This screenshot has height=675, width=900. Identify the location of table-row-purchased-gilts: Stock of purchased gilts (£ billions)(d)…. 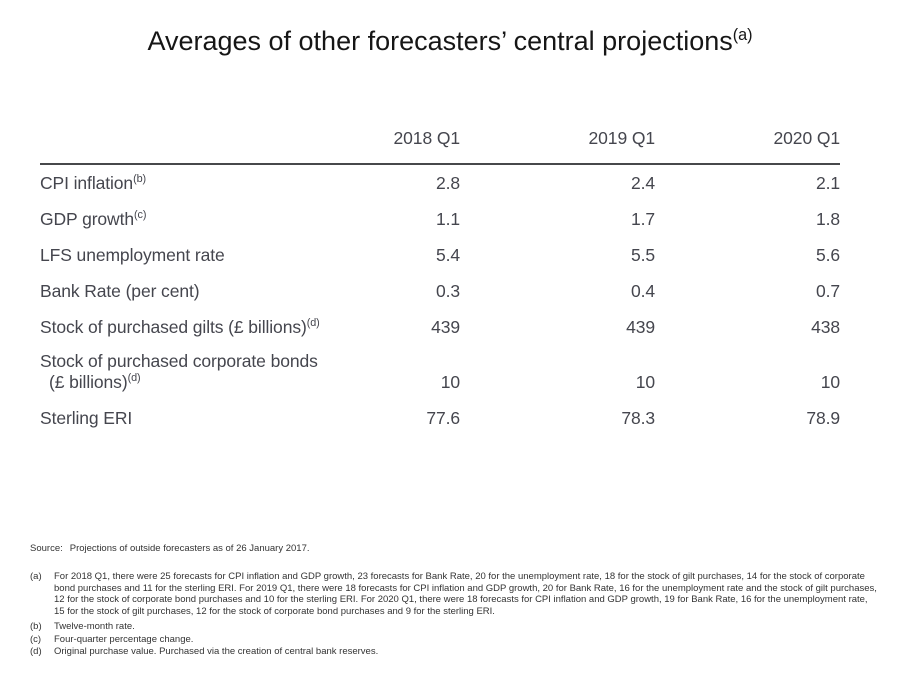
(440, 327).